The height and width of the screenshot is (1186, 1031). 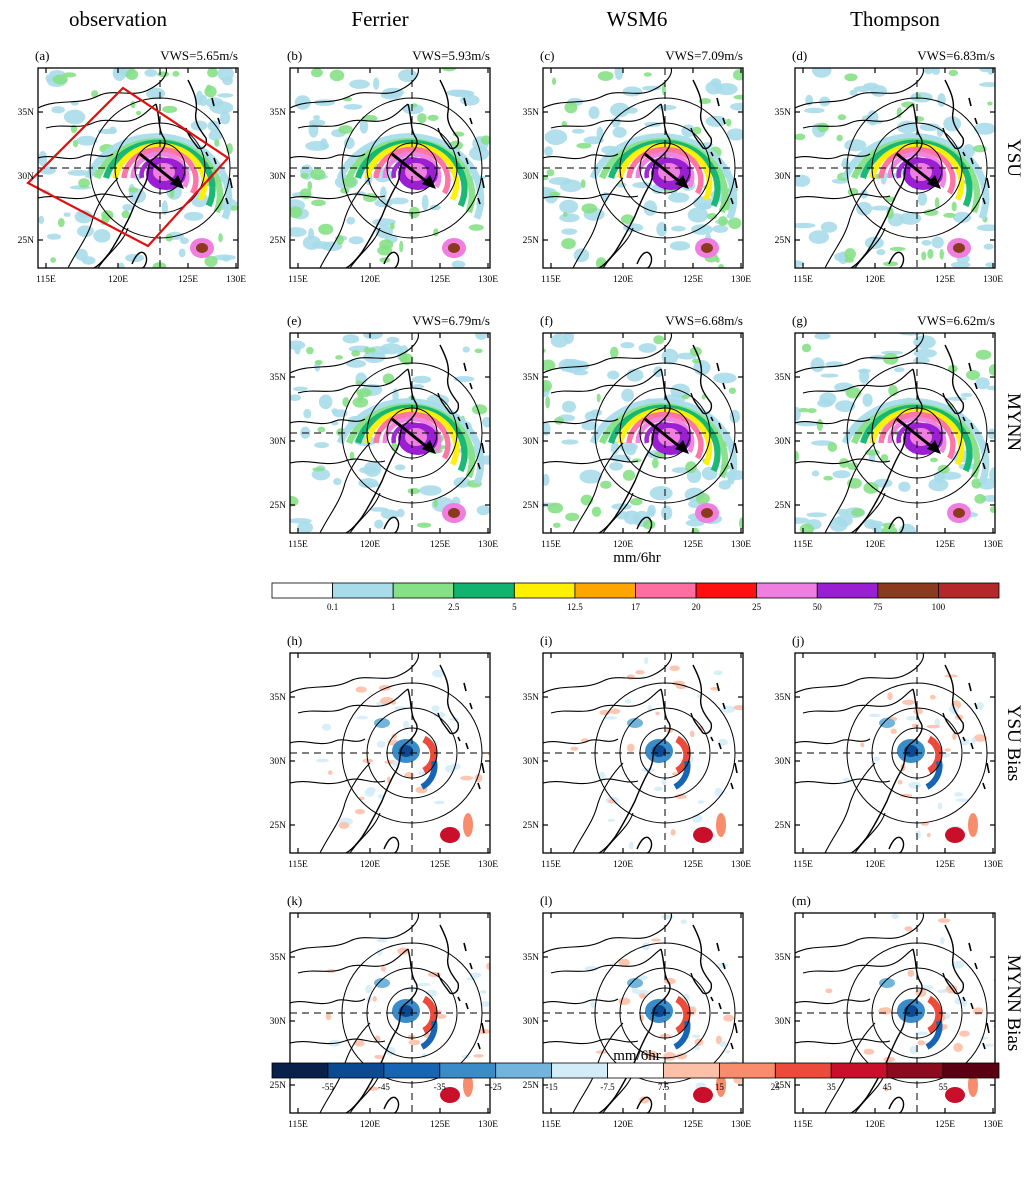 What do you see at coordinates (889, 431) in the screenshot?
I see `map-panel-g: 115E 120E 125E 130E 35N 30N 25N (g) VWS=6.62m/s` at bounding box center [889, 431].